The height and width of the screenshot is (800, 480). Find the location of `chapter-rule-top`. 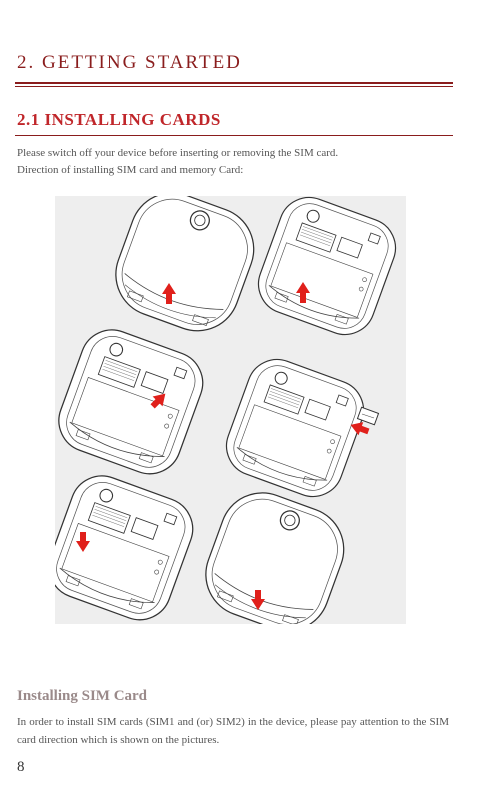

chapter-rule-top is located at coordinates (234, 83).